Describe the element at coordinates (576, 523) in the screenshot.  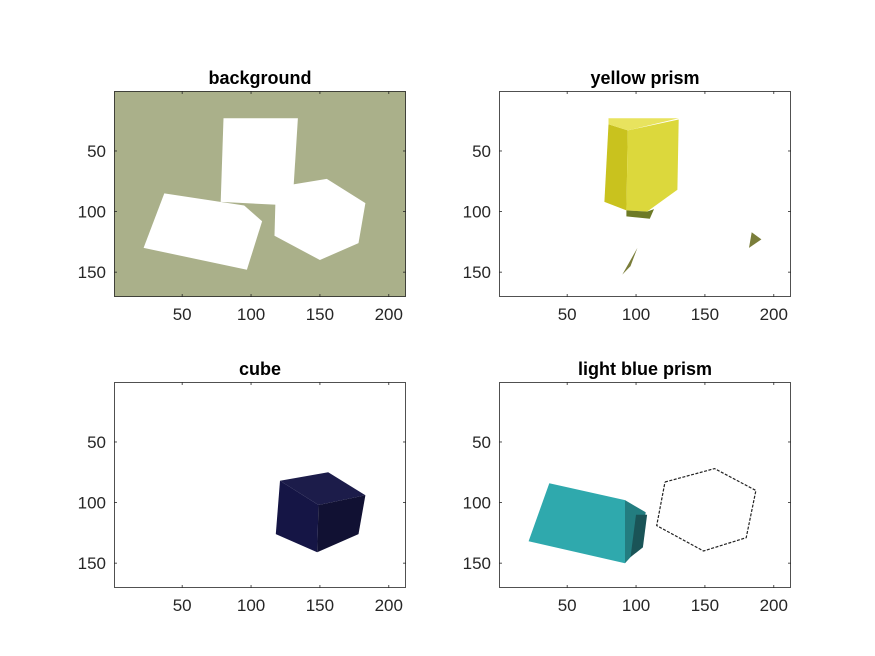
I see `prism-main-face` at that location.